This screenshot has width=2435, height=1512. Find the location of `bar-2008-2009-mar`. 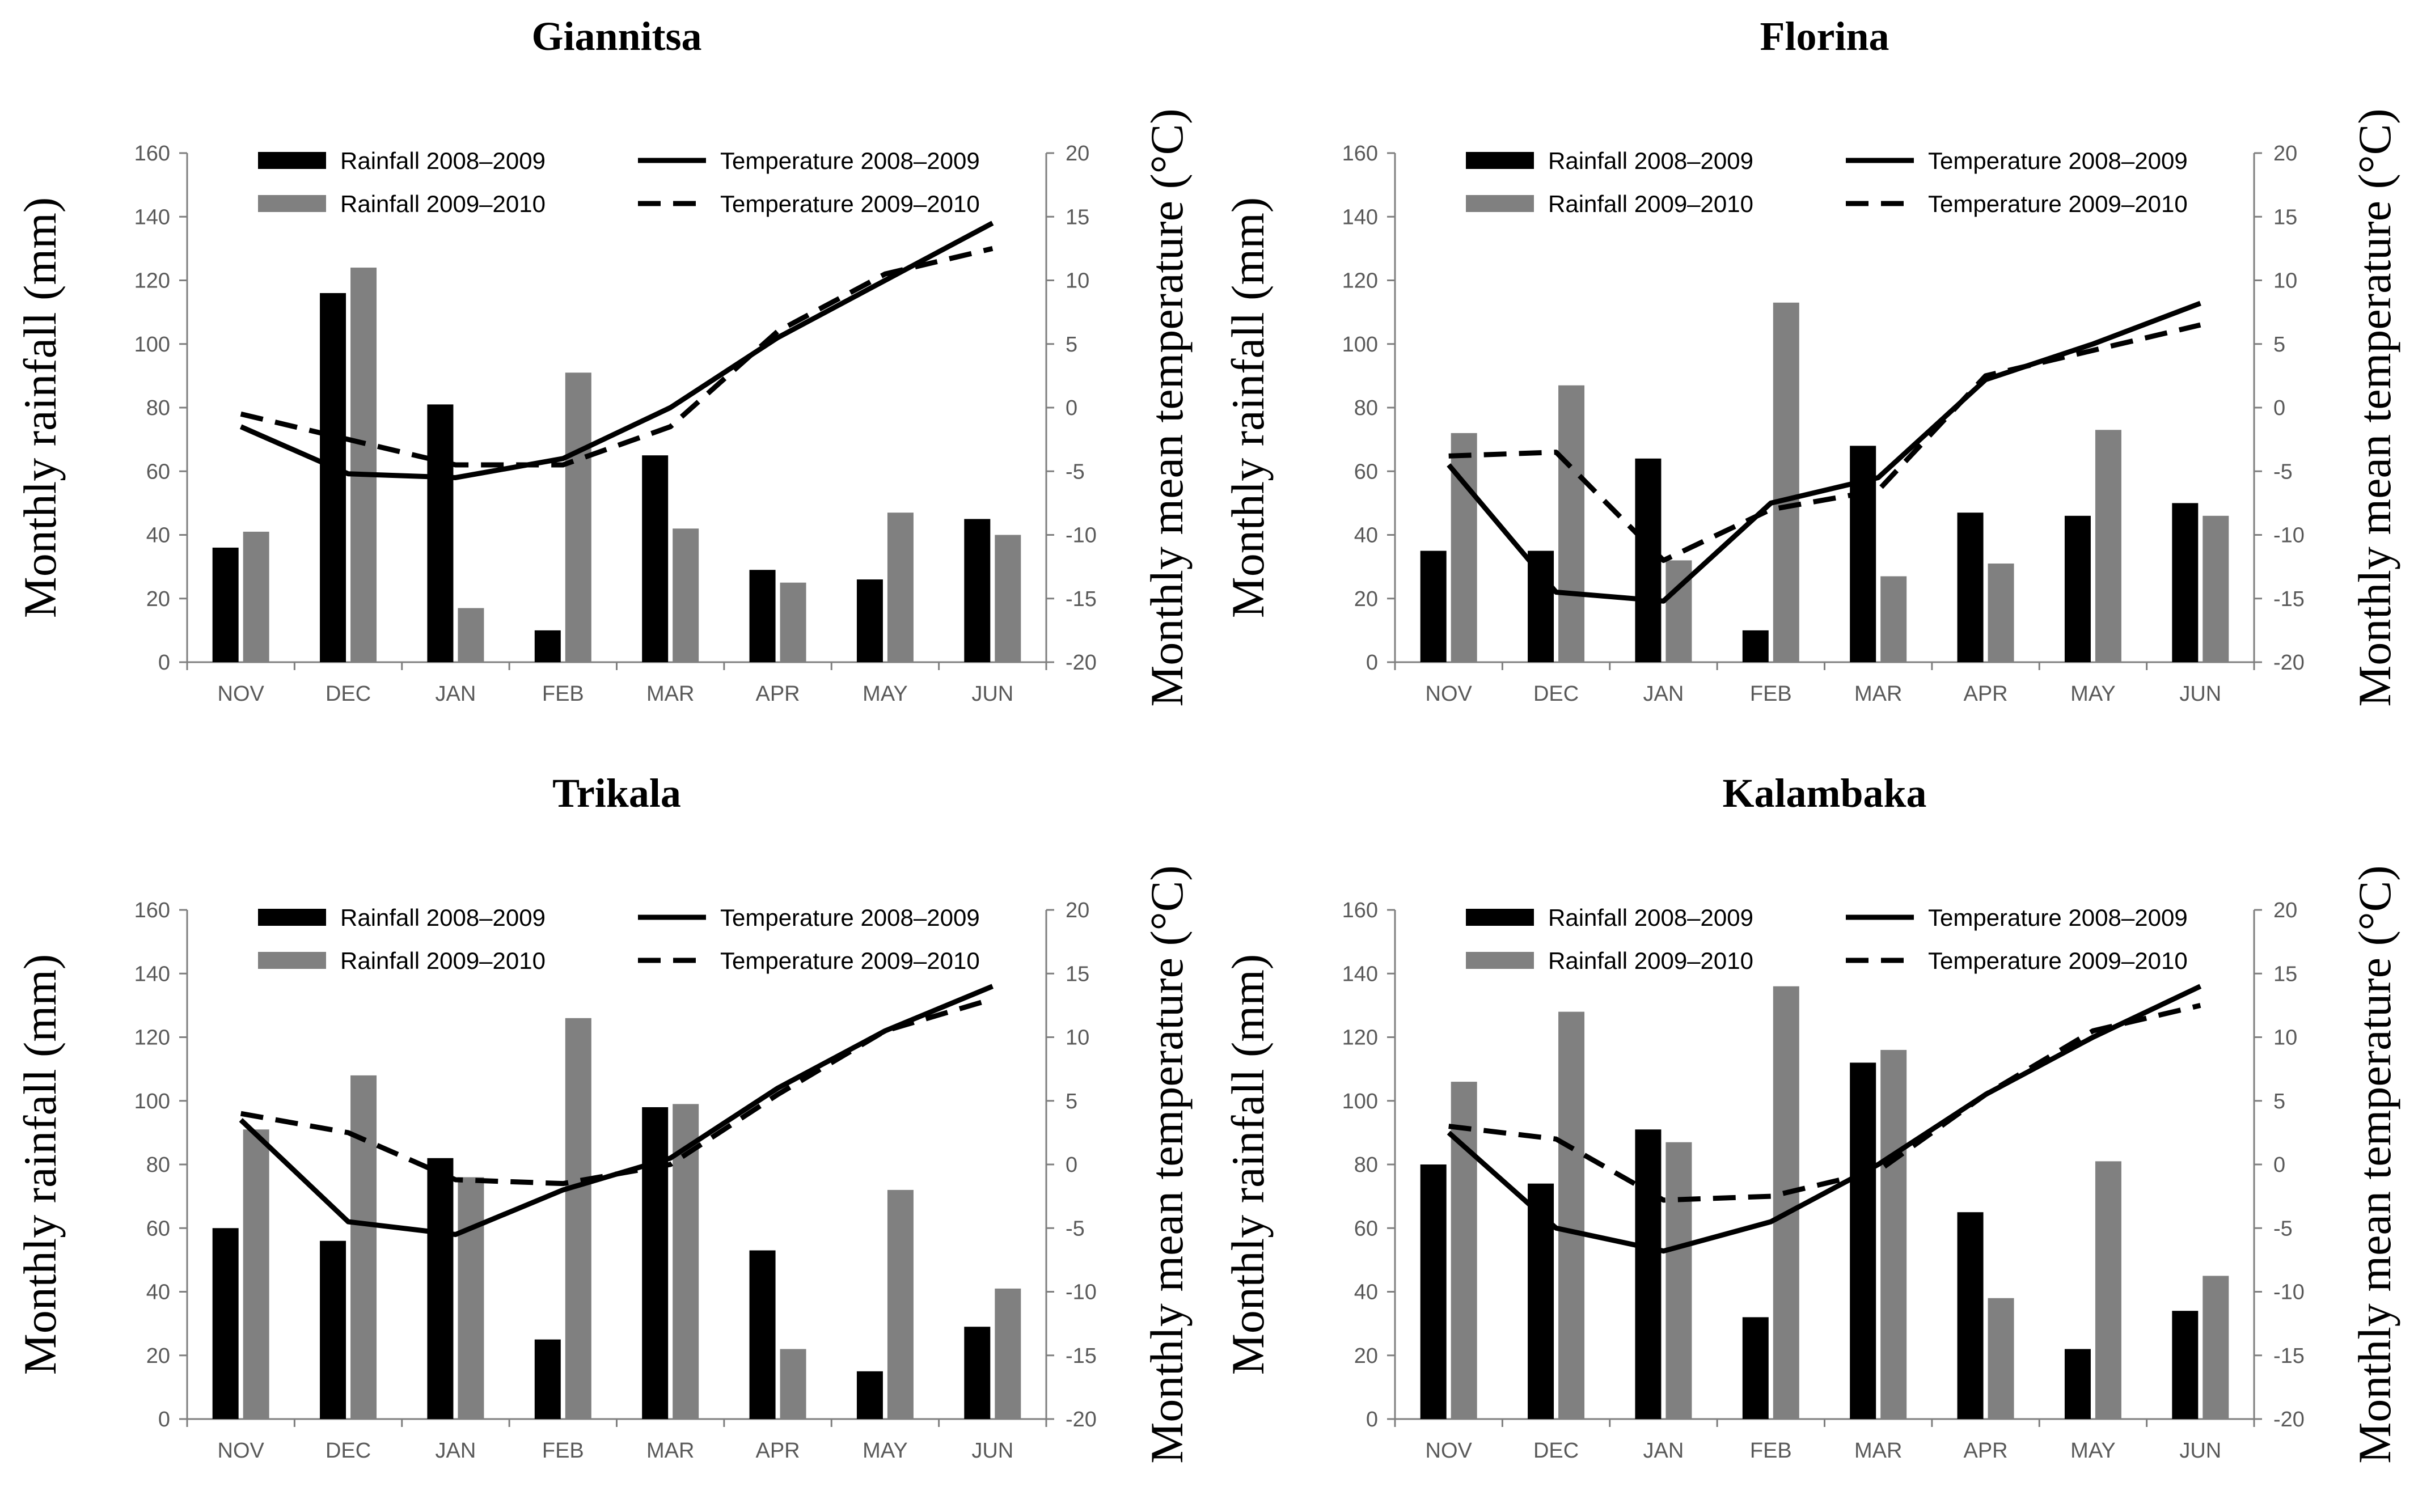

bar-2008-2009-mar is located at coordinates (655, 1263).